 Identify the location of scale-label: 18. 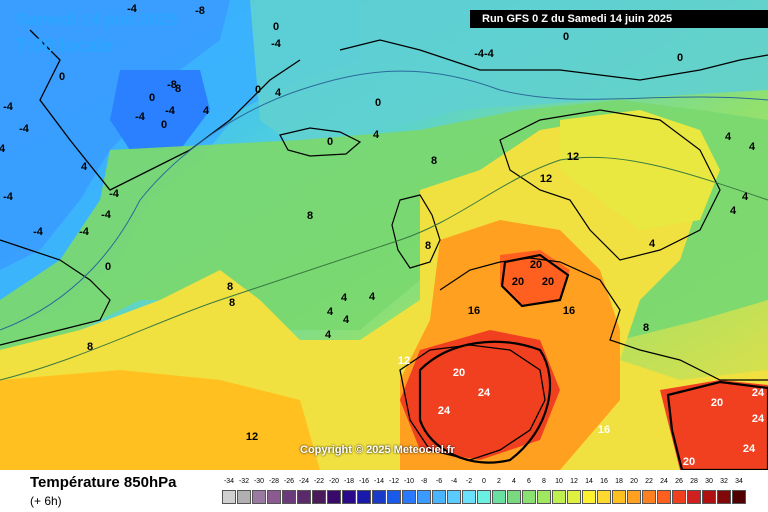
(619, 481).